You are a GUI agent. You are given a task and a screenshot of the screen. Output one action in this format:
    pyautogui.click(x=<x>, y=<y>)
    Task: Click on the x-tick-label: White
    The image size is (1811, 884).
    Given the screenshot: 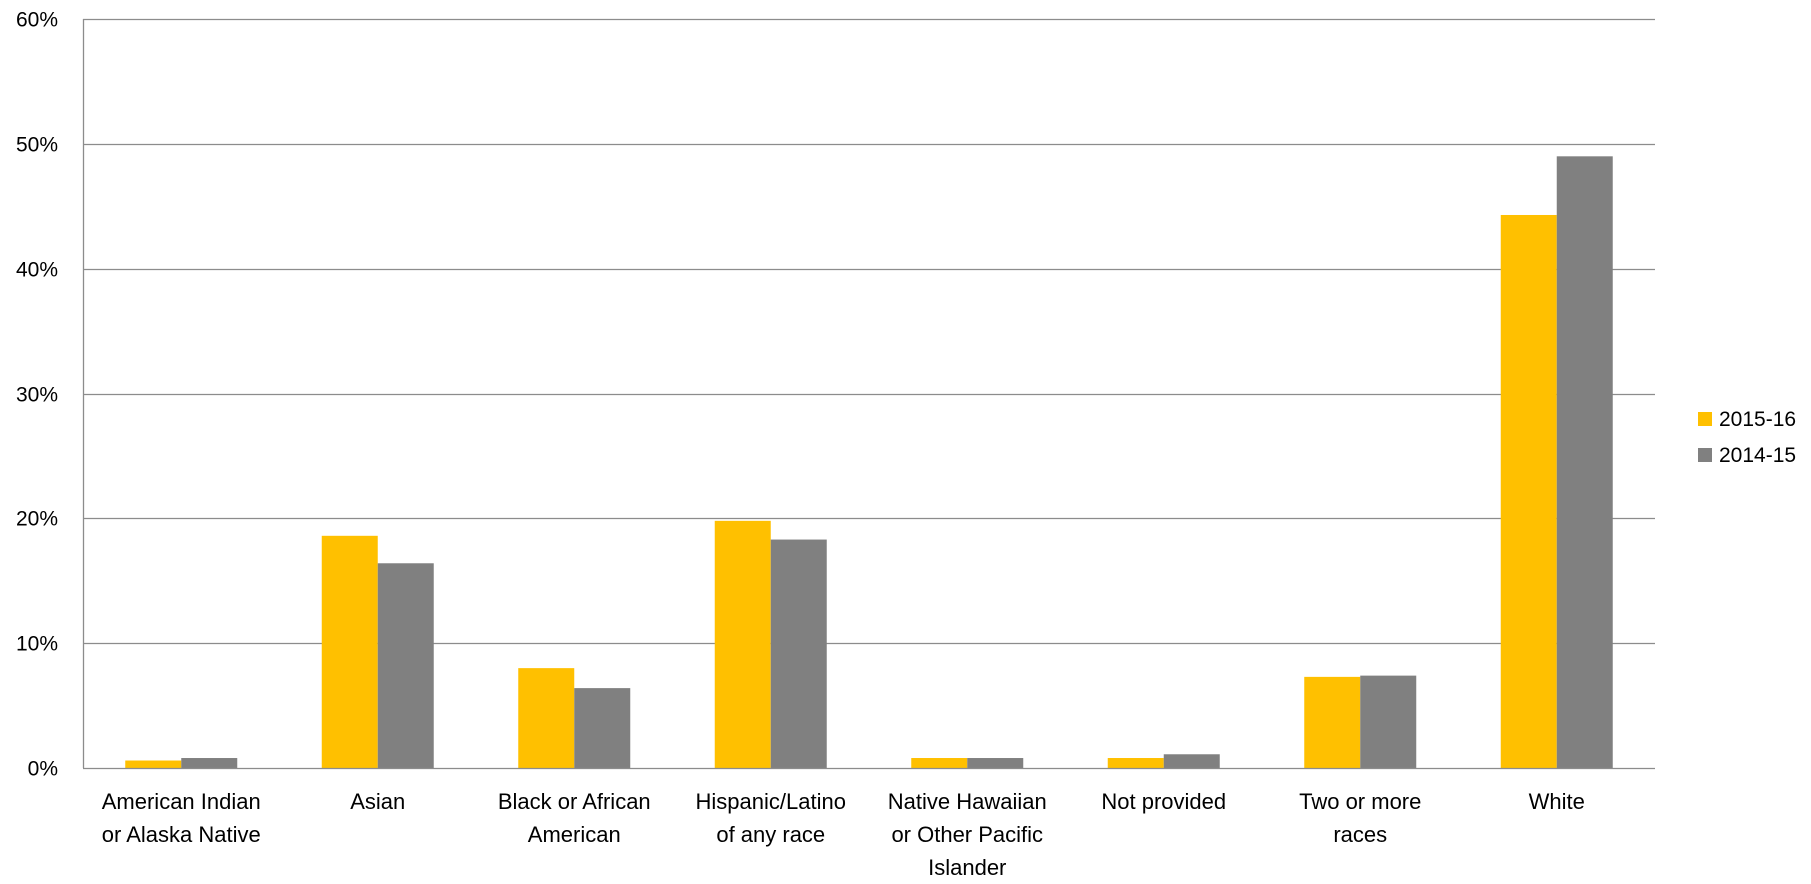 What is the action you would take?
    pyautogui.click(x=1557, y=801)
    